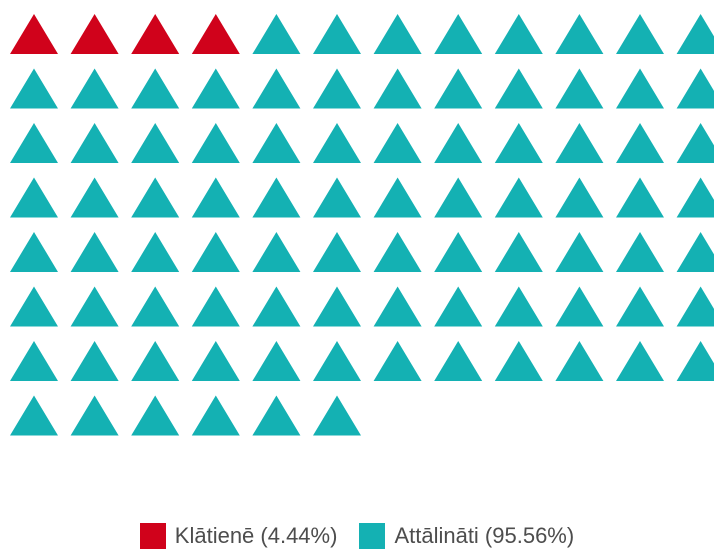 This screenshot has width=714, height=554. Describe the element at coordinates (484, 535) in the screenshot. I see `legend-label-attalinati: Attālināti (95.56%)` at that location.